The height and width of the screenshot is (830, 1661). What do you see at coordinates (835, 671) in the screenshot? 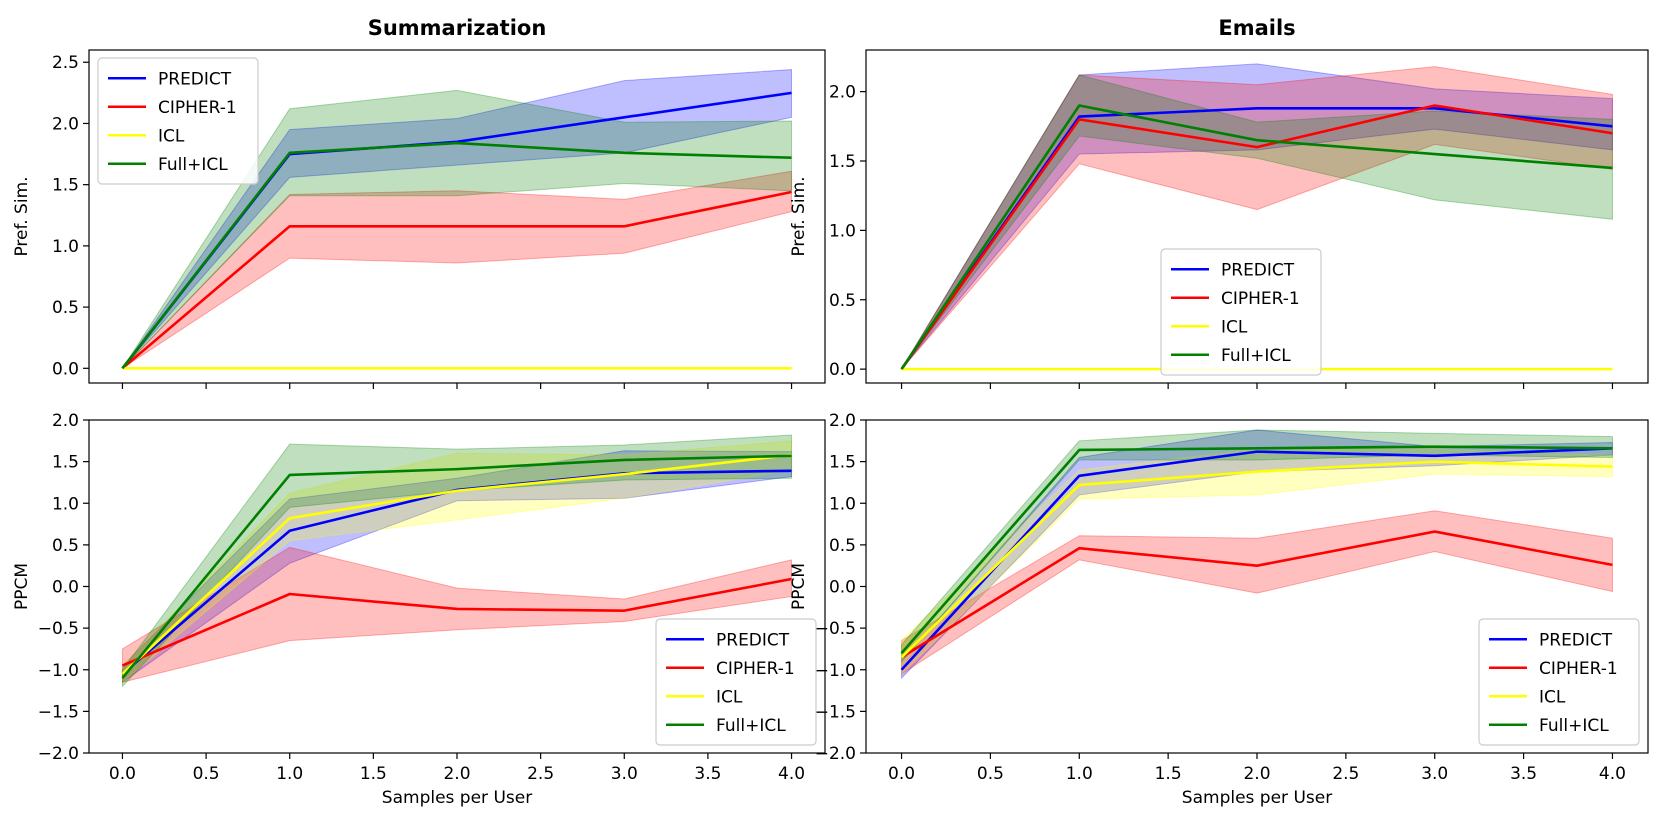
I see `email-ppcm-ytick-label: −1.0` at bounding box center [835, 671].